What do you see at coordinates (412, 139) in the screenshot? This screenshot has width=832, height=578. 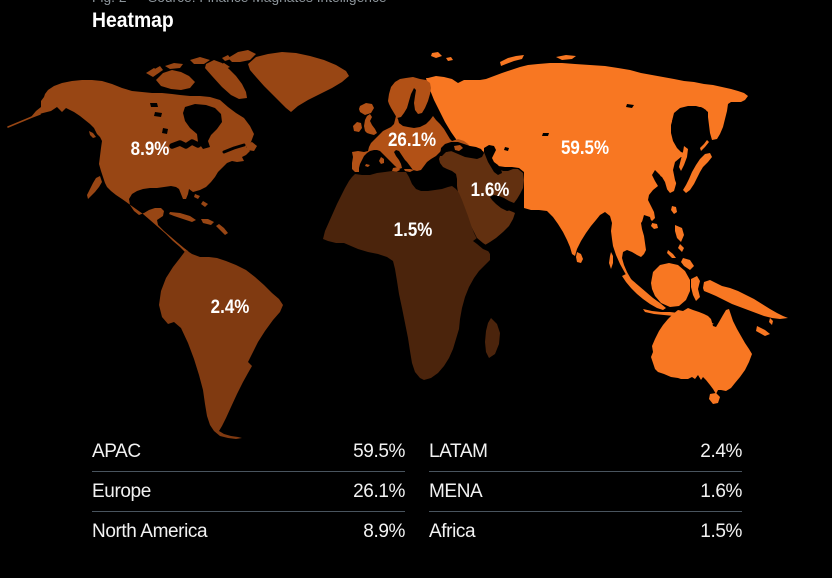 I see `svg-text: 26.1%` at bounding box center [412, 139].